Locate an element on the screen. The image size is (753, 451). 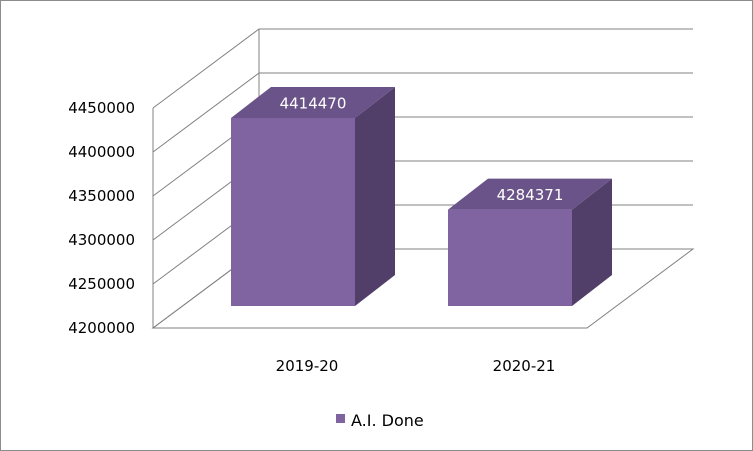
bar: 4414470 is located at coordinates (313, 196).